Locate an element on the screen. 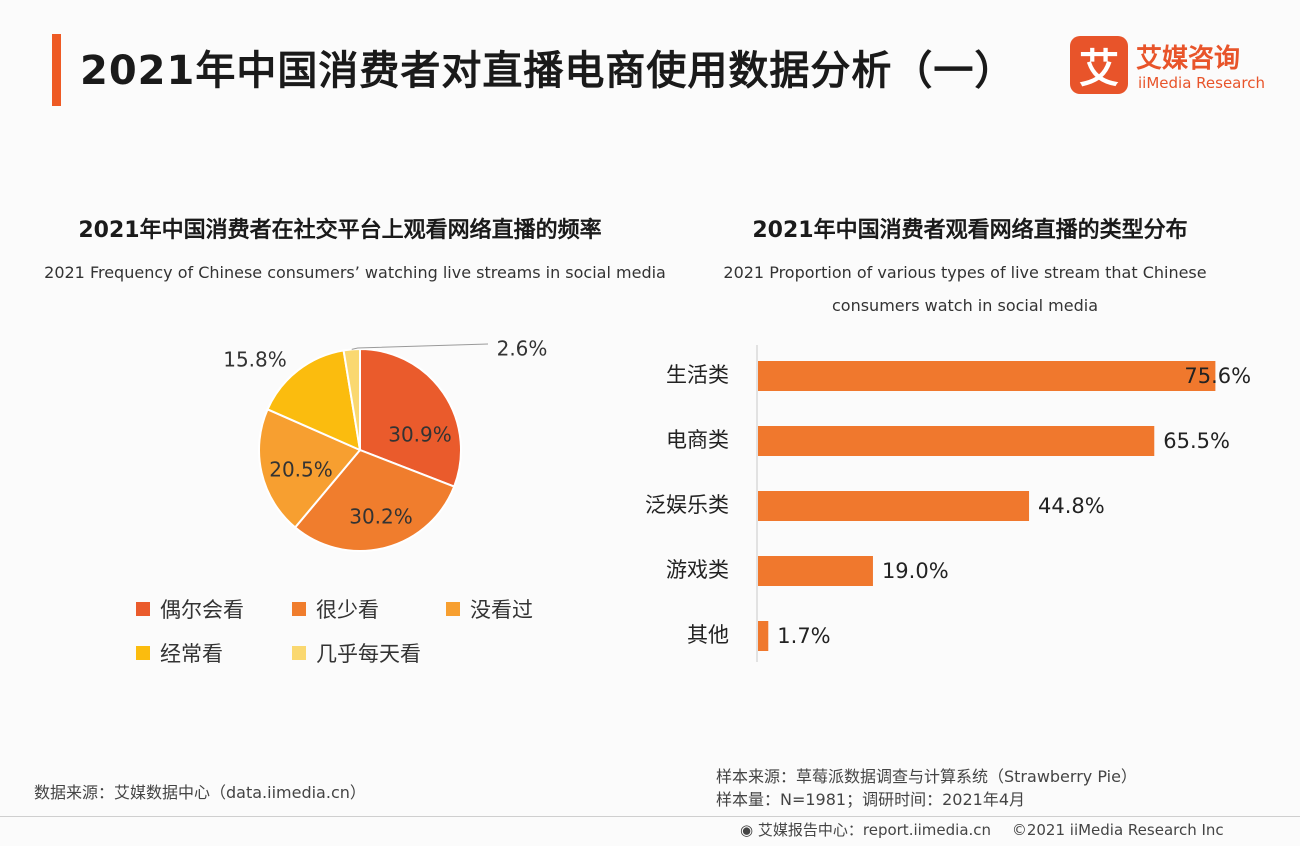 This screenshot has width=1300, height=846. bar-value-label: 44.8% is located at coordinates (1071, 506).